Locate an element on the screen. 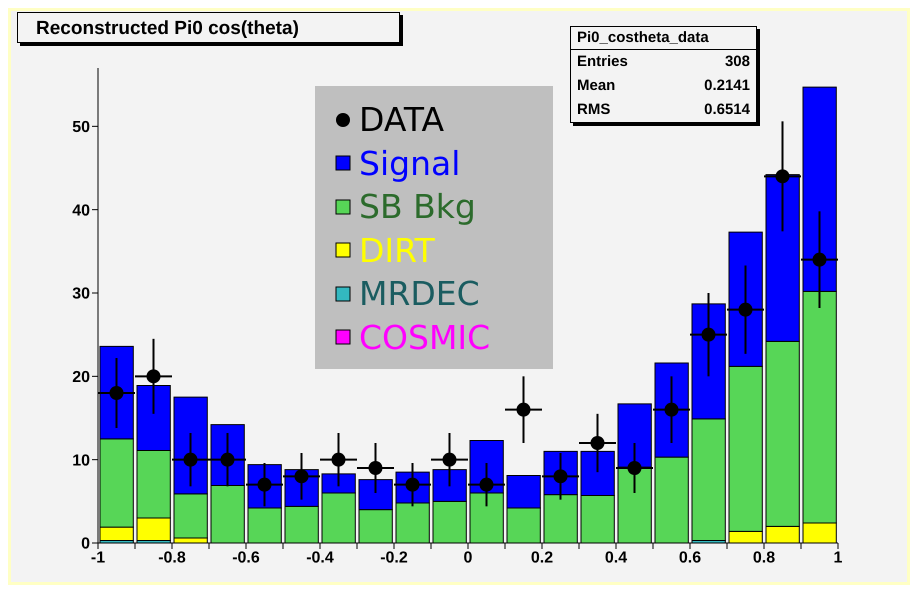  y-tick-label: 0 is located at coordinates (85, 544).